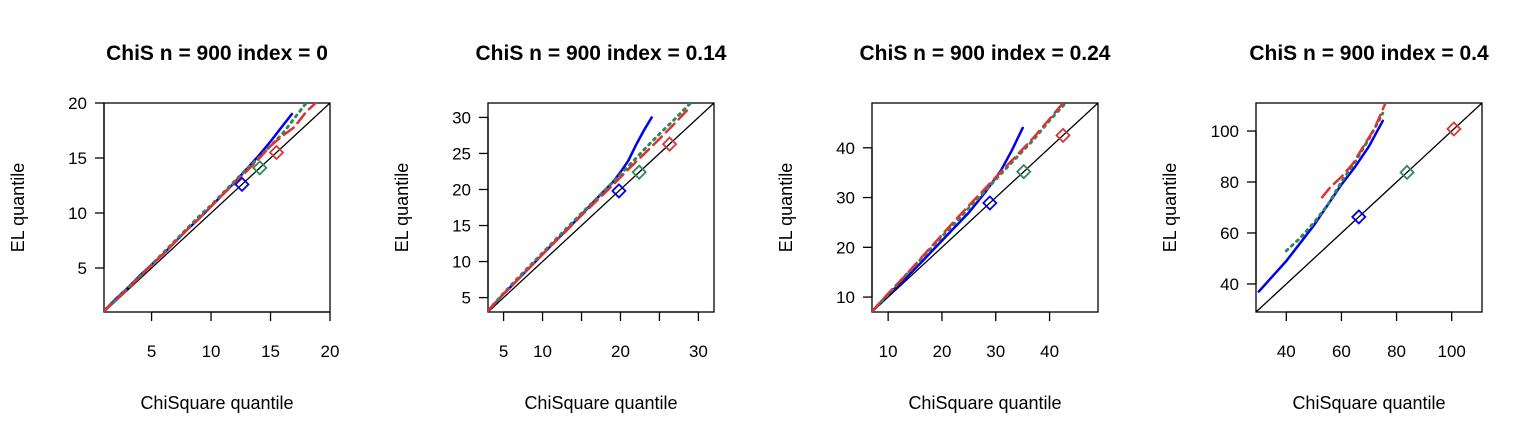 Image resolution: width=1536 pixels, height=441 pixels. Describe the element at coordinates (270, 351) in the screenshot. I see `x-tick-label: 15` at that location.